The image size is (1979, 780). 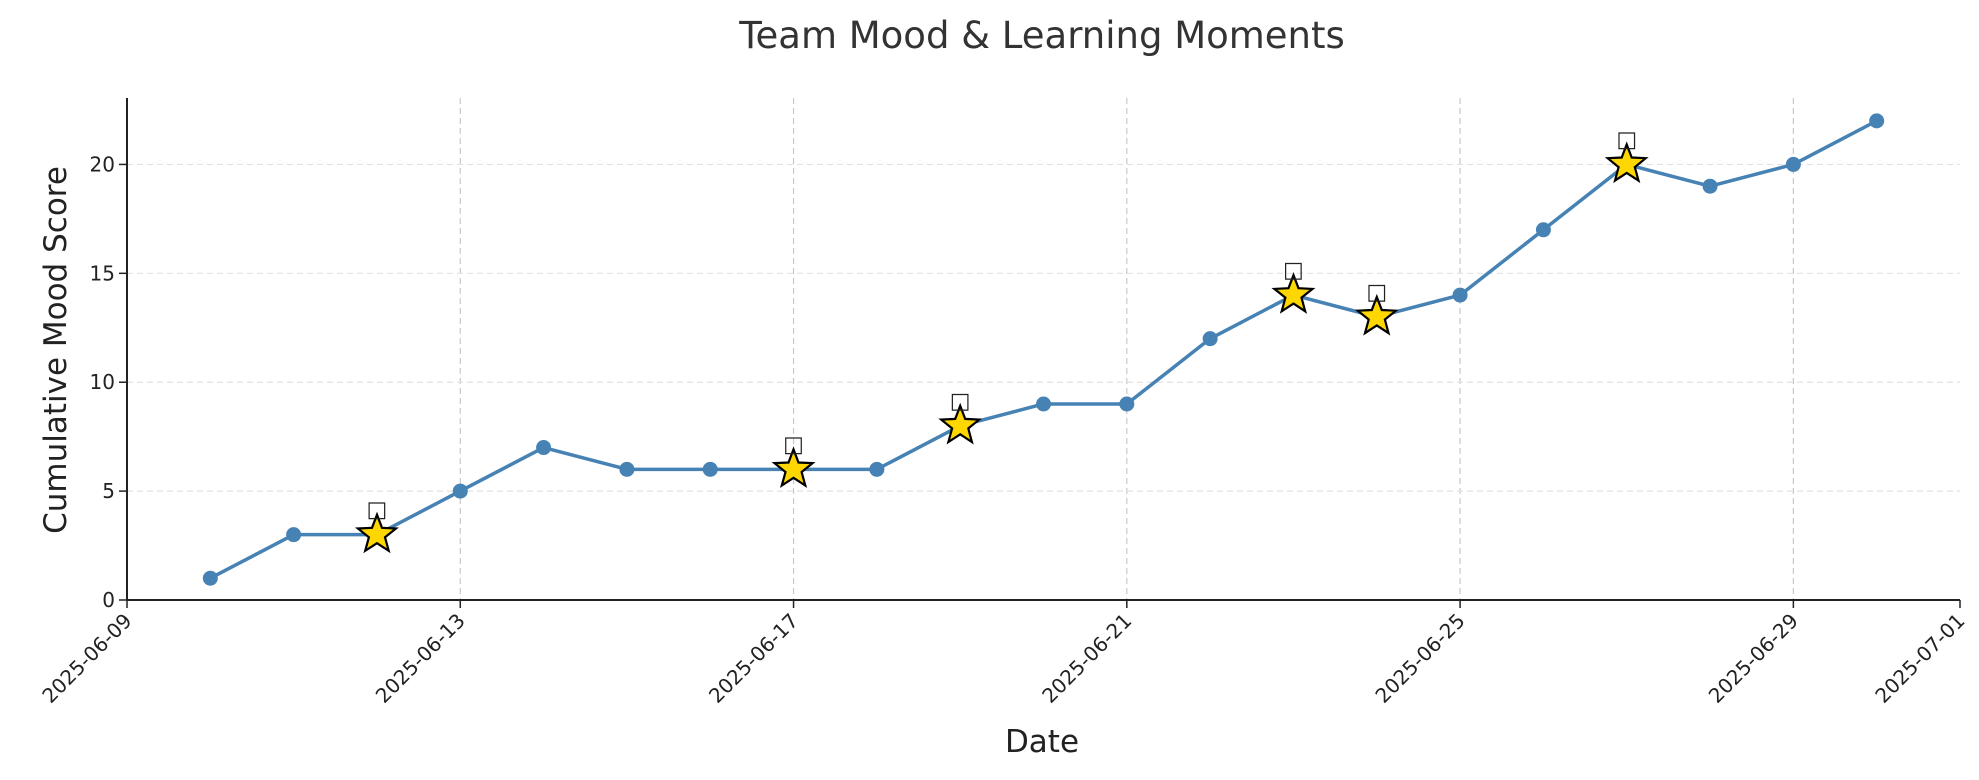 I want to click on x-tick-label: 2025-06-17, so click(x=753, y=658).